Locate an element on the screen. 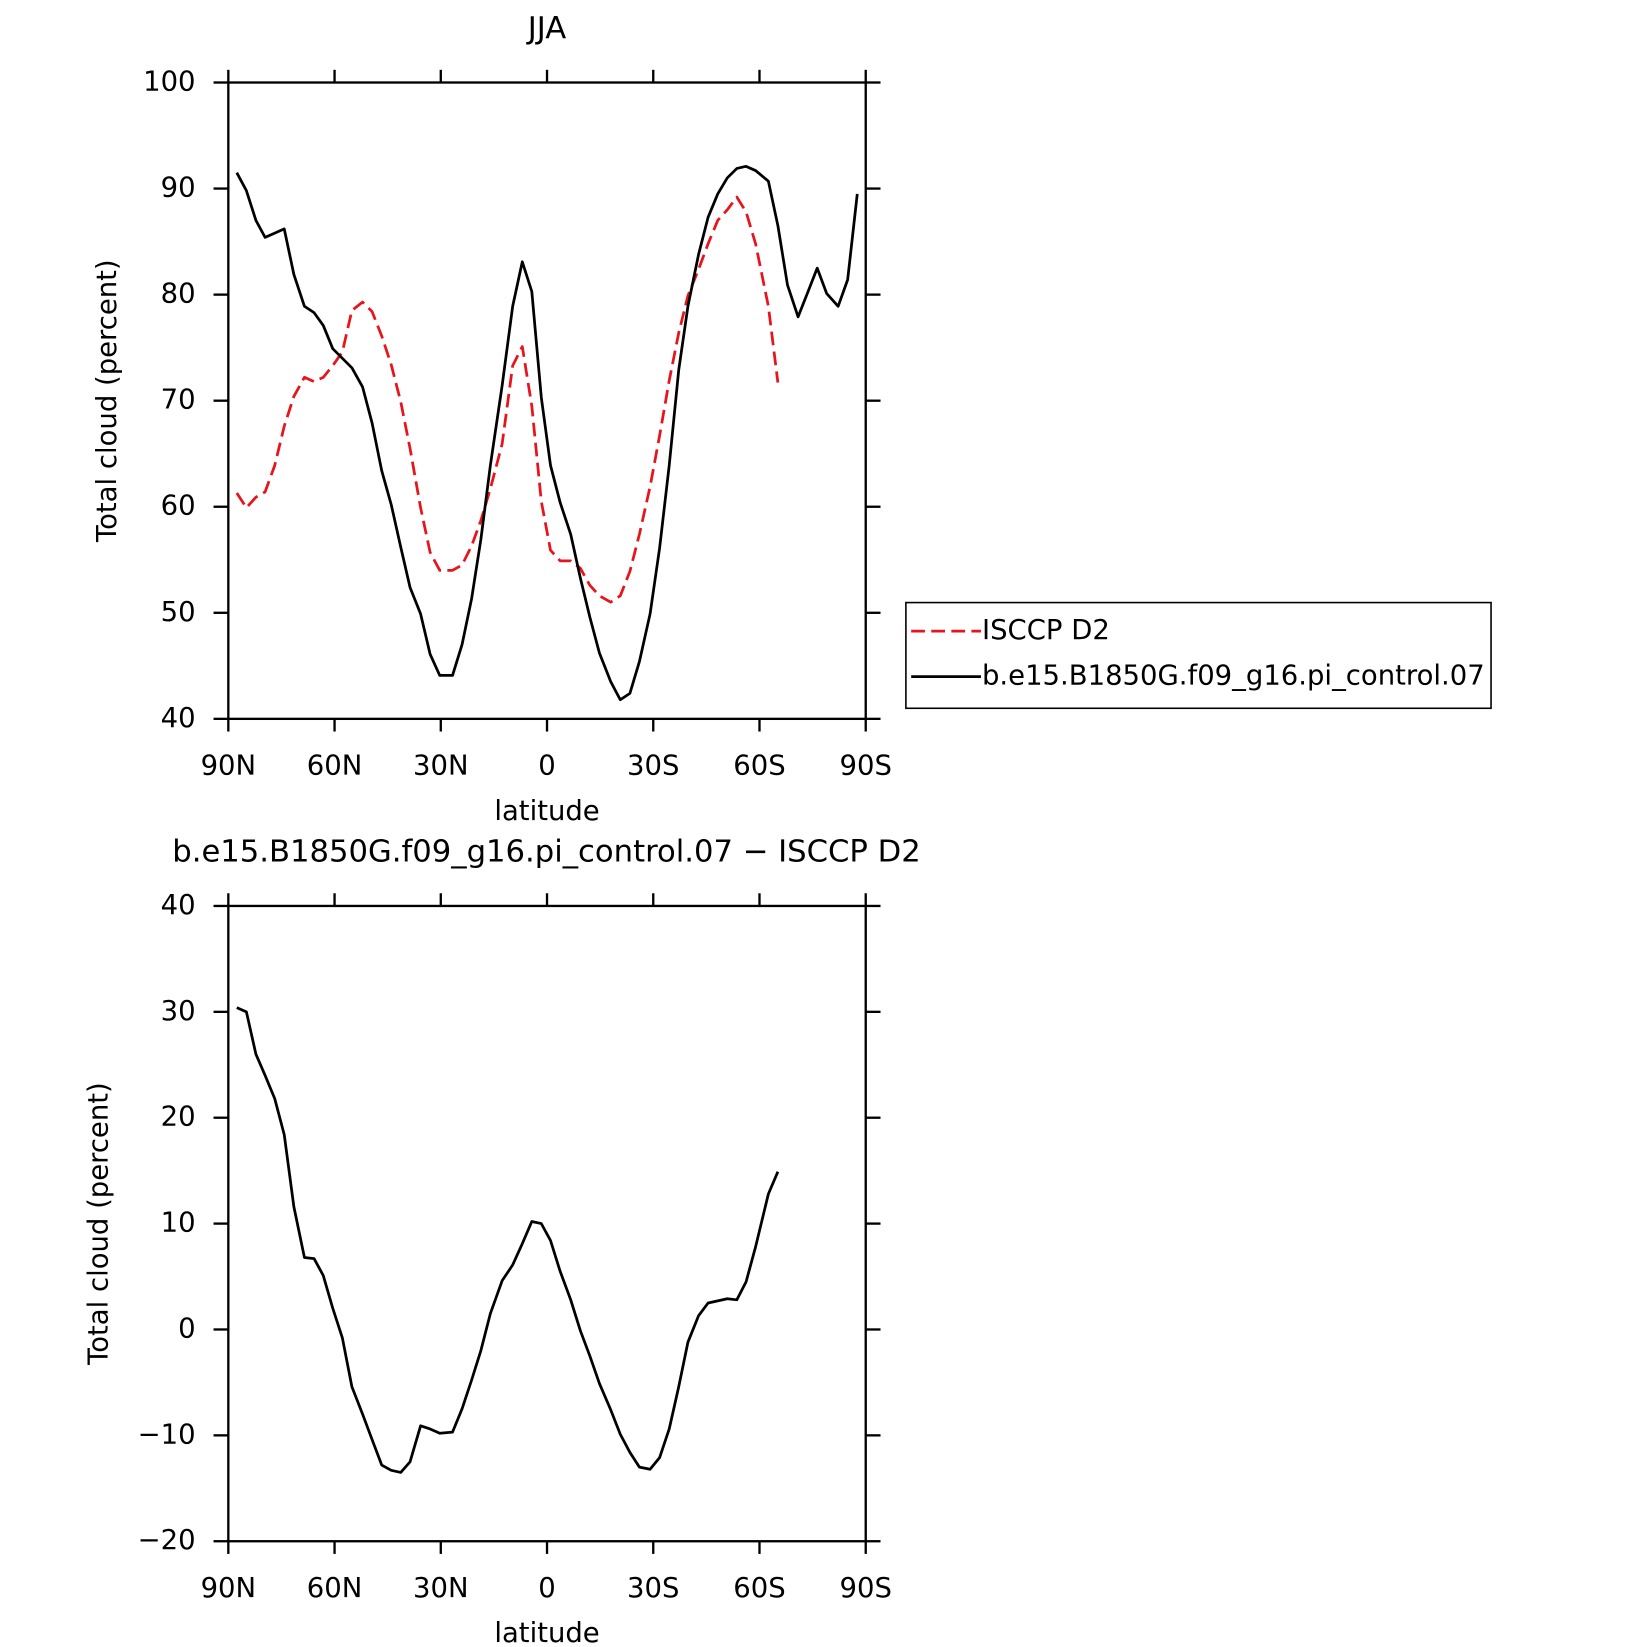 The height and width of the screenshot is (1647, 1649). y-tick-label: 10 is located at coordinates (178, 1223).